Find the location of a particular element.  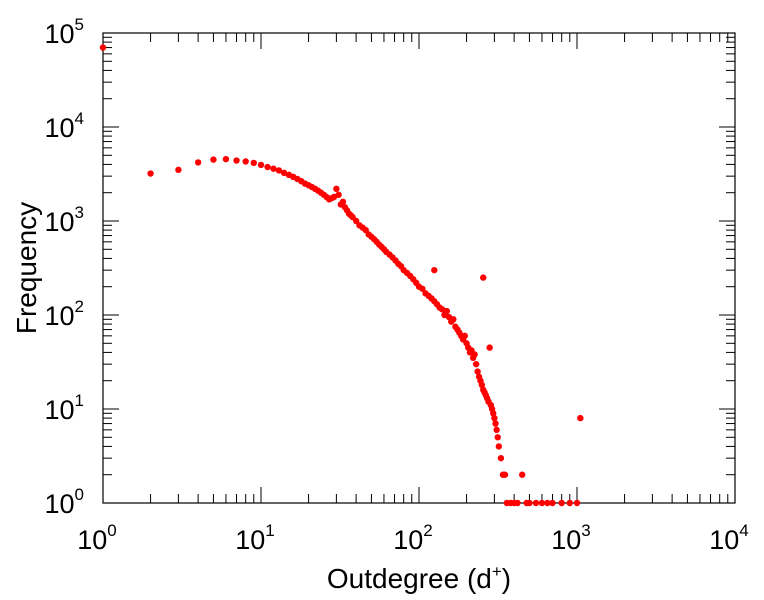

x-axis-title: Outdegree (d+) is located at coordinates (419, 578).